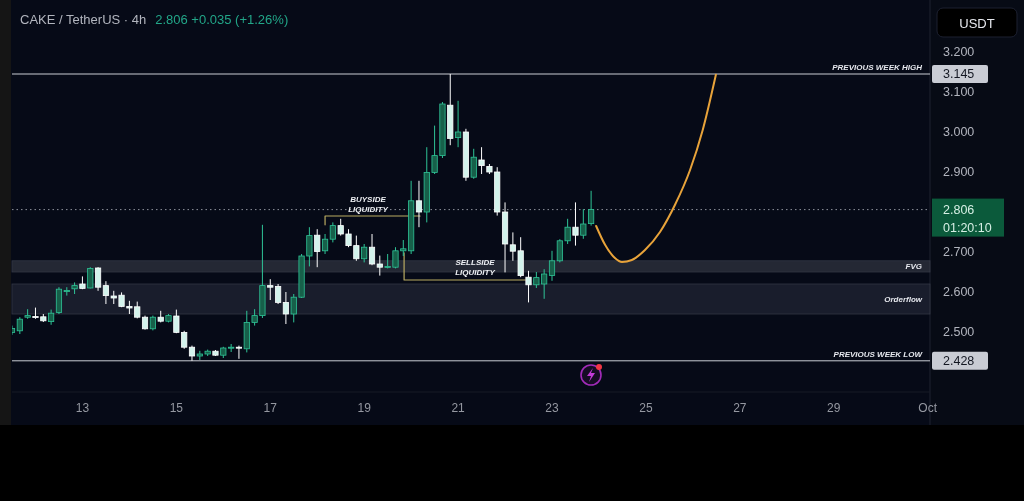 The image size is (1024, 501). Describe the element at coordinates (877, 67) in the screenshot. I see `ref-line-label: PREVIOUS WEEK HIGH` at that location.